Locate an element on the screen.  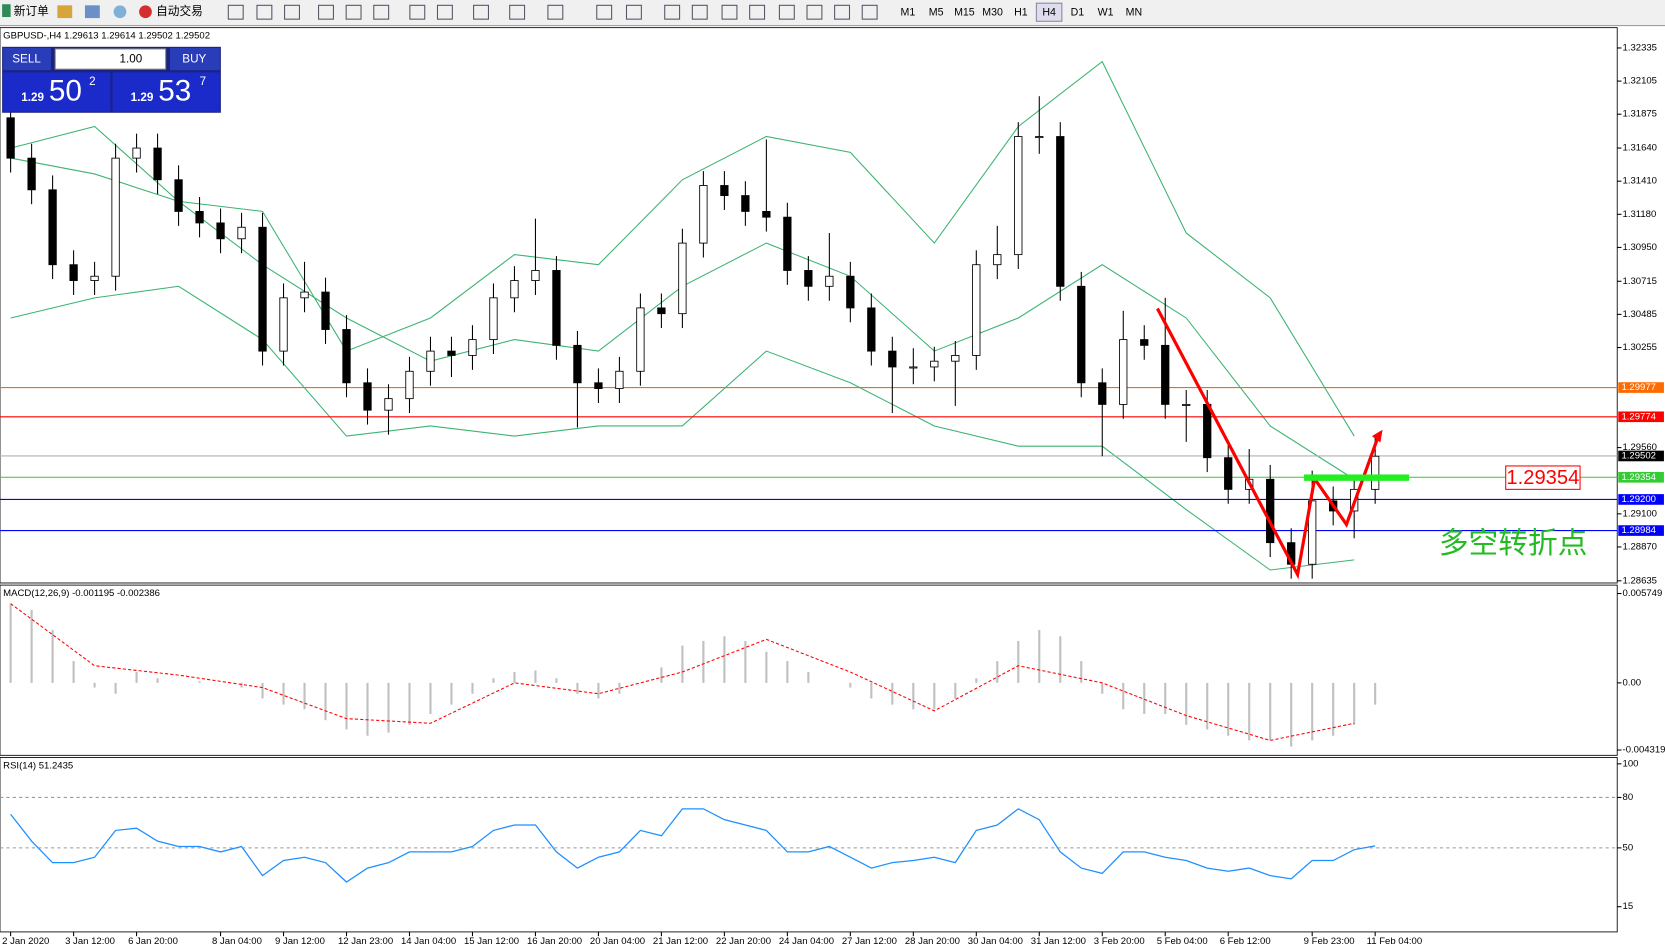
y-tick-label: -0.004319 is located at coordinates (1644, 750).